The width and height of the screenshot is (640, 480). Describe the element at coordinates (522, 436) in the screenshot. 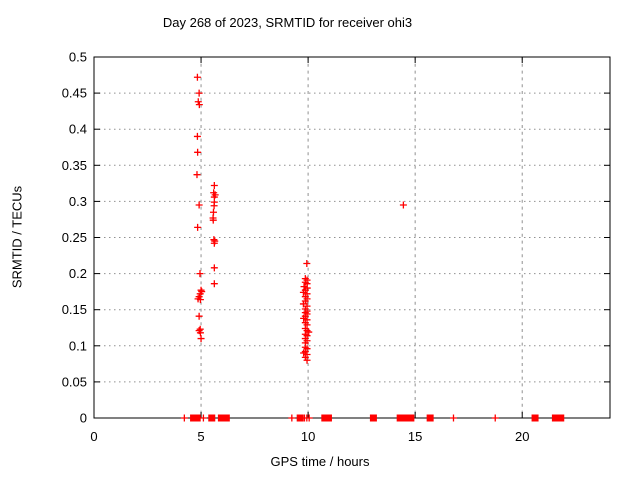

I see `svg-text: 20` at that location.